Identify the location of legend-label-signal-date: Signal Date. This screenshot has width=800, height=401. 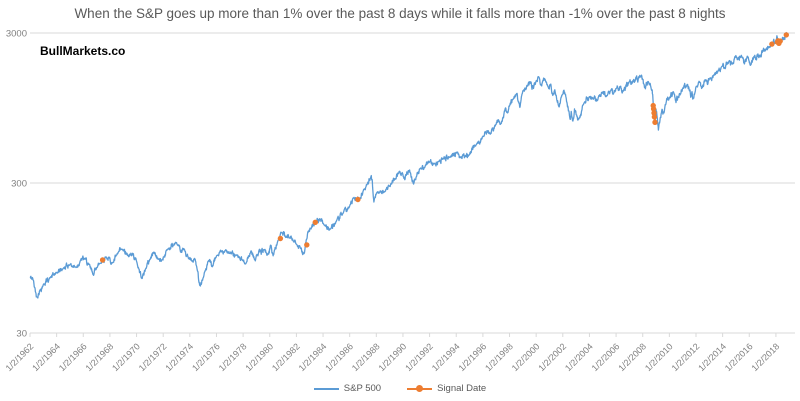
(462, 388).